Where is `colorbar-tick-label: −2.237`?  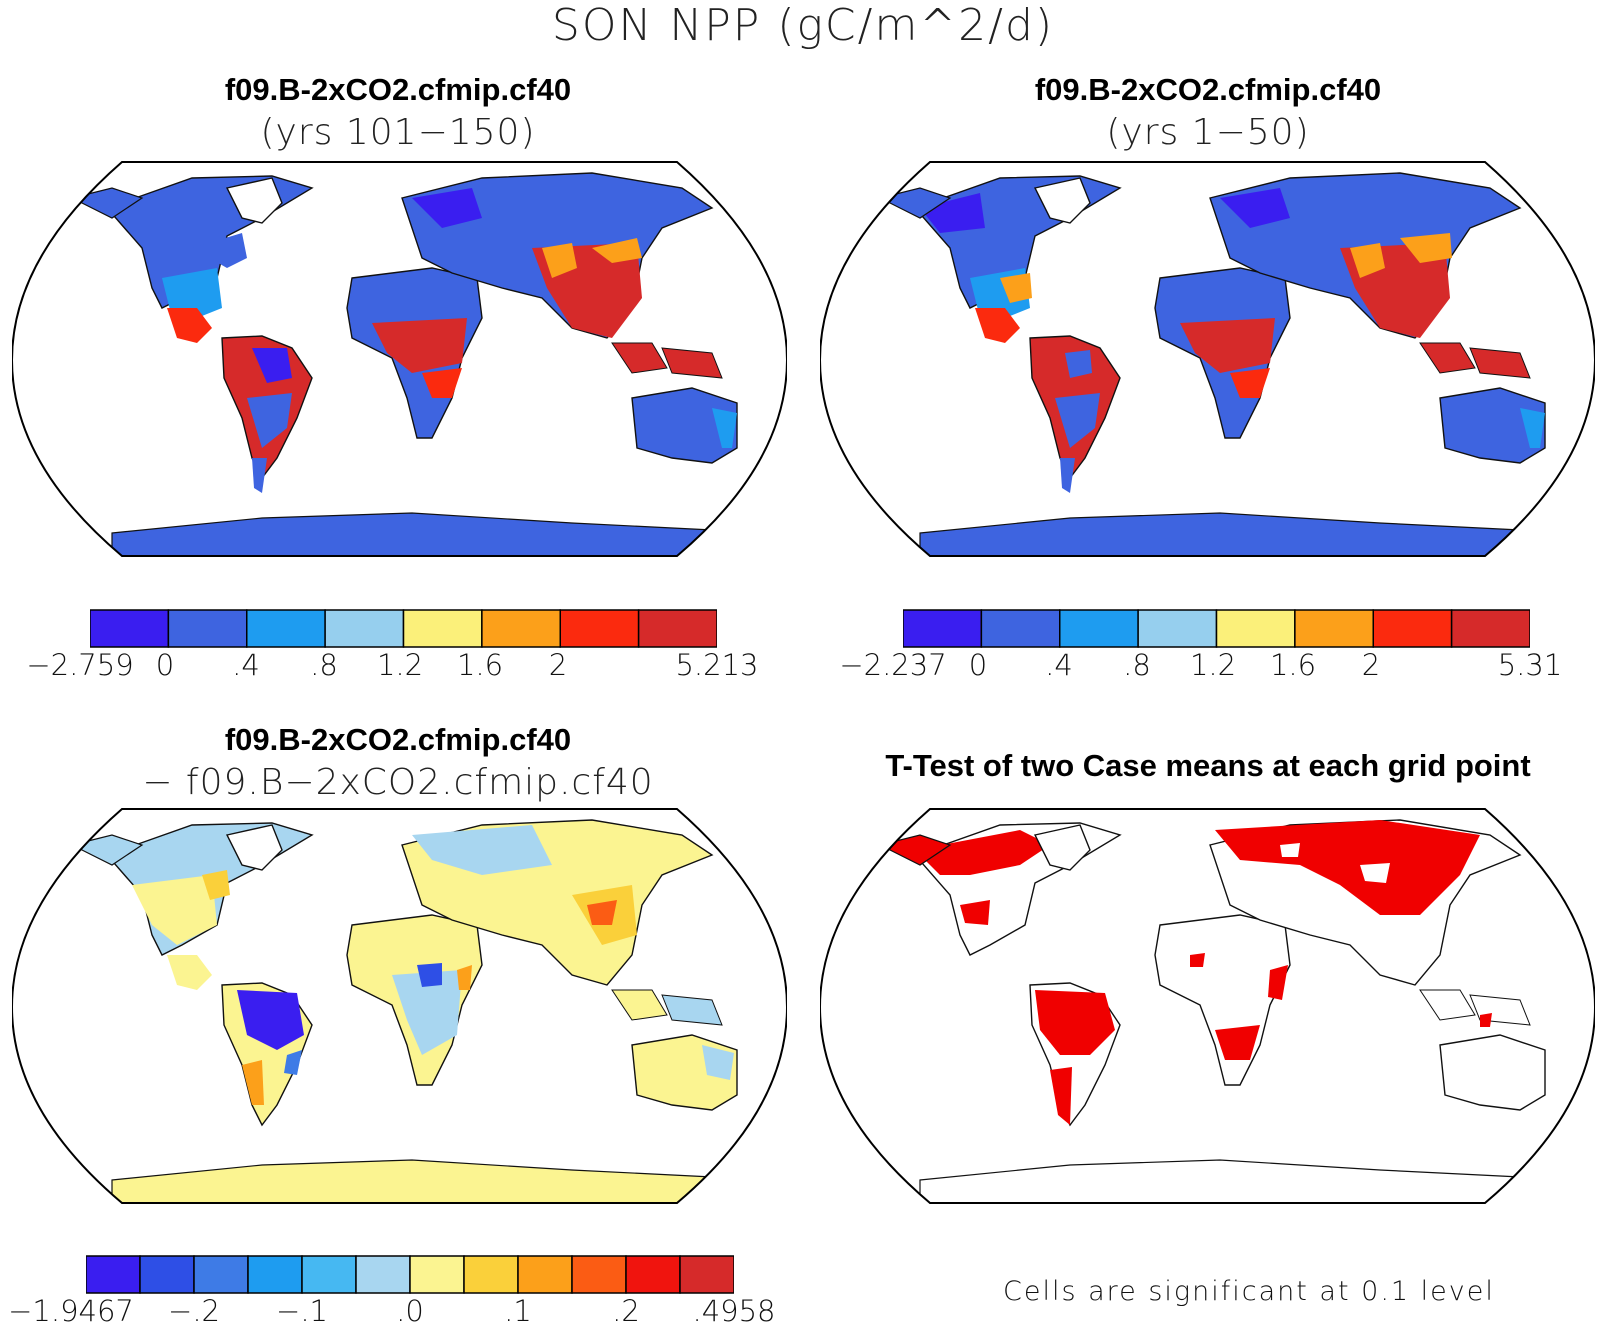 colorbar-tick-label: −2.237 is located at coordinates (893, 665).